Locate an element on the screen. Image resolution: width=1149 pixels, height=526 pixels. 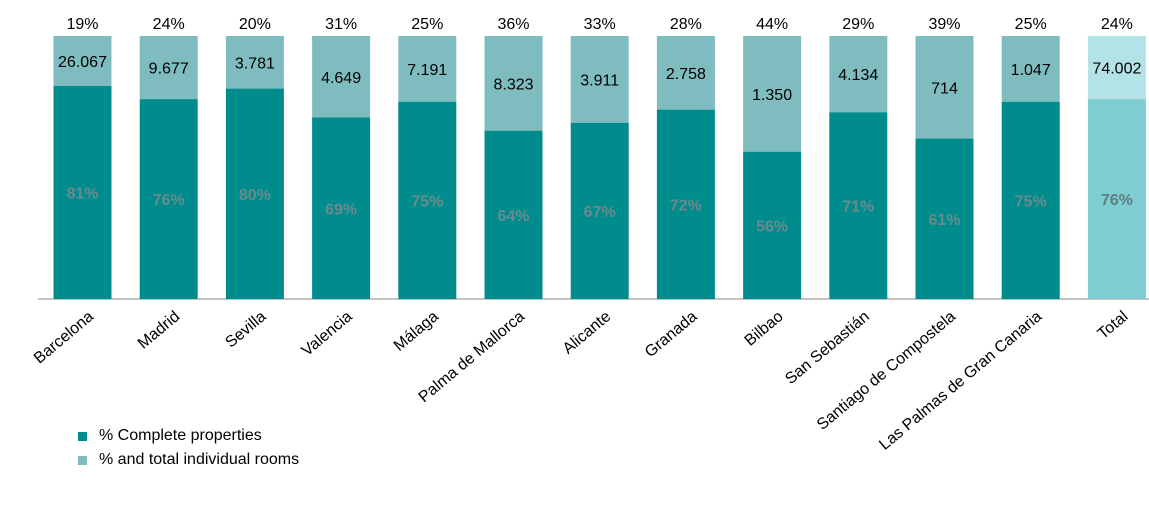
data-label-complete-las-palmas-de-gran-canaria: 75% is located at coordinates (1031, 201).